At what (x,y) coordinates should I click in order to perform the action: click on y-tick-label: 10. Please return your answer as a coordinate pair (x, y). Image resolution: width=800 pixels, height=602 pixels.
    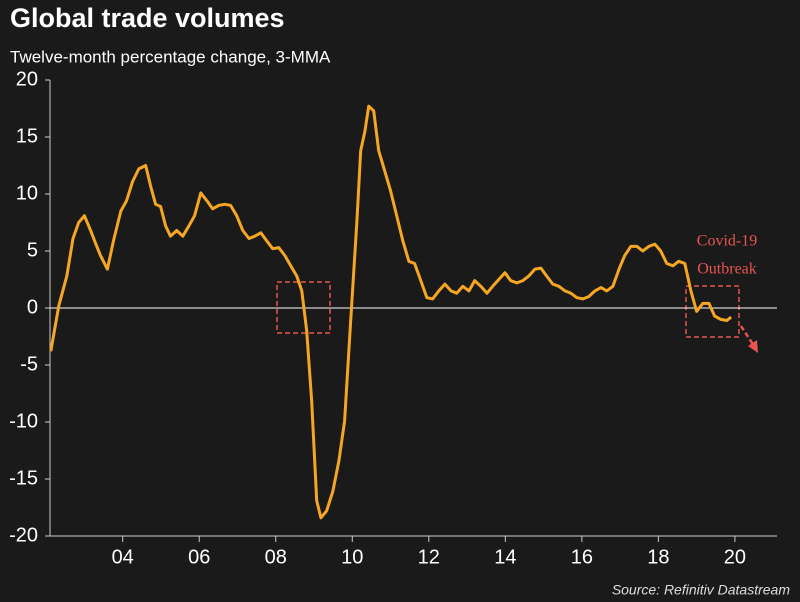
    Looking at the image, I should click on (27, 193).